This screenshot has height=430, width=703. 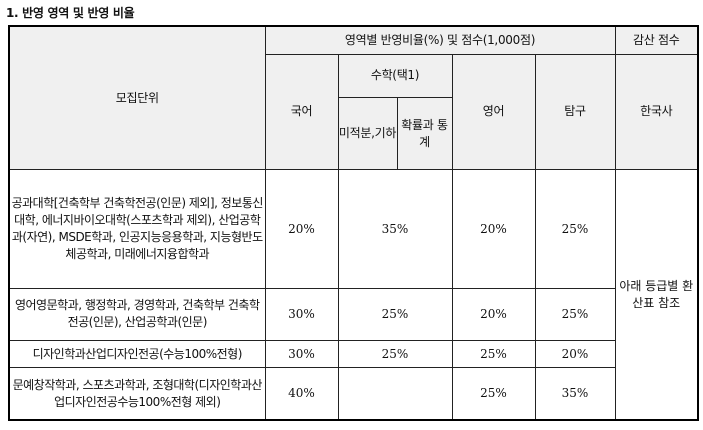 I want to click on math-cell: 35%, so click(x=395, y=229).